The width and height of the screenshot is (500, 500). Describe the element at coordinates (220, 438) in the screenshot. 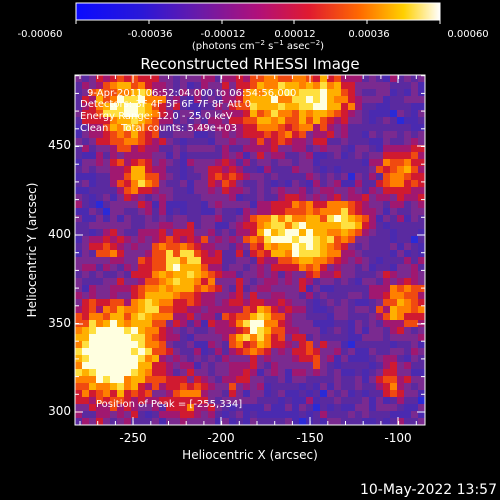

I see `x-tick-label: -200` at that location.